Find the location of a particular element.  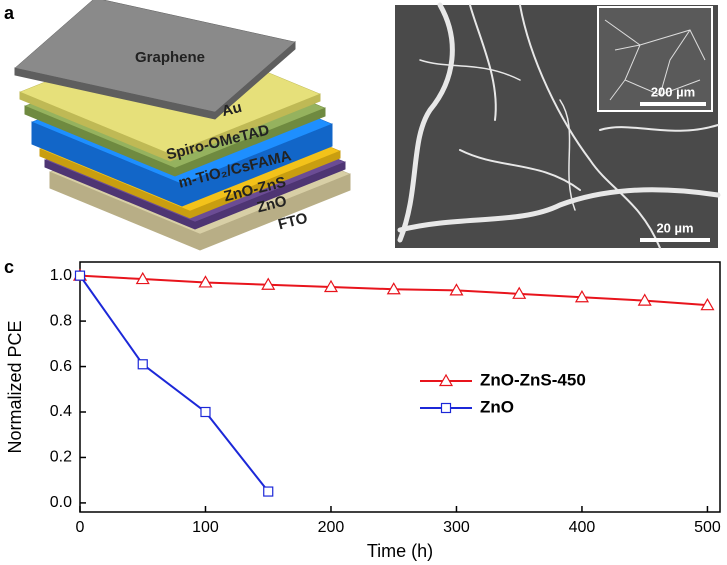

legend-label: ZnO is located at coordinates (497, 406).